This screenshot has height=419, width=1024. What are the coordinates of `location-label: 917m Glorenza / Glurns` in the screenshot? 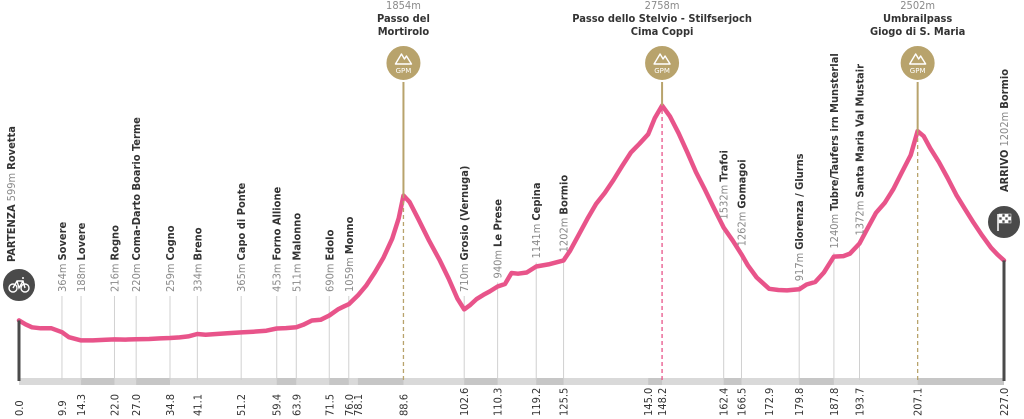 It's located at (799, 217).